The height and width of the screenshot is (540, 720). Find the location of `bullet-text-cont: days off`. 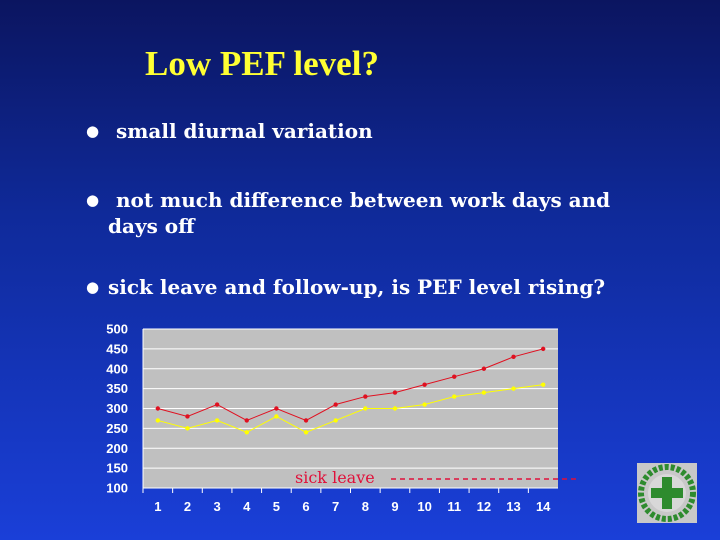

bullet-text-cont: days off is located at coordinates (151, 226).